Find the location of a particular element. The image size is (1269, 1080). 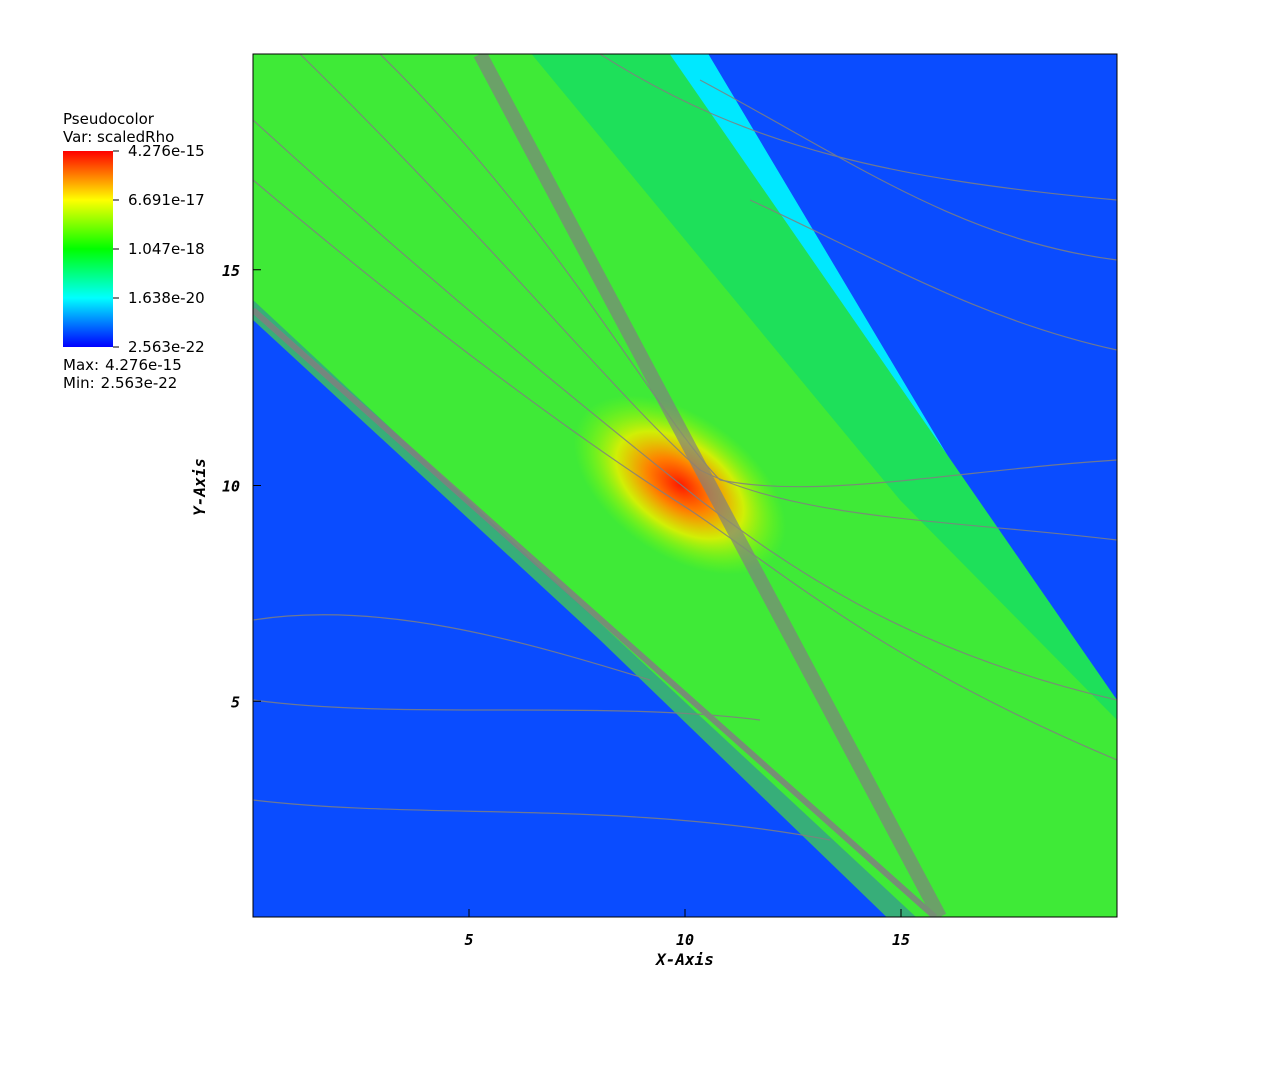

legend-subtitle: Var: scaledRho is located at coordinates (118, 137).